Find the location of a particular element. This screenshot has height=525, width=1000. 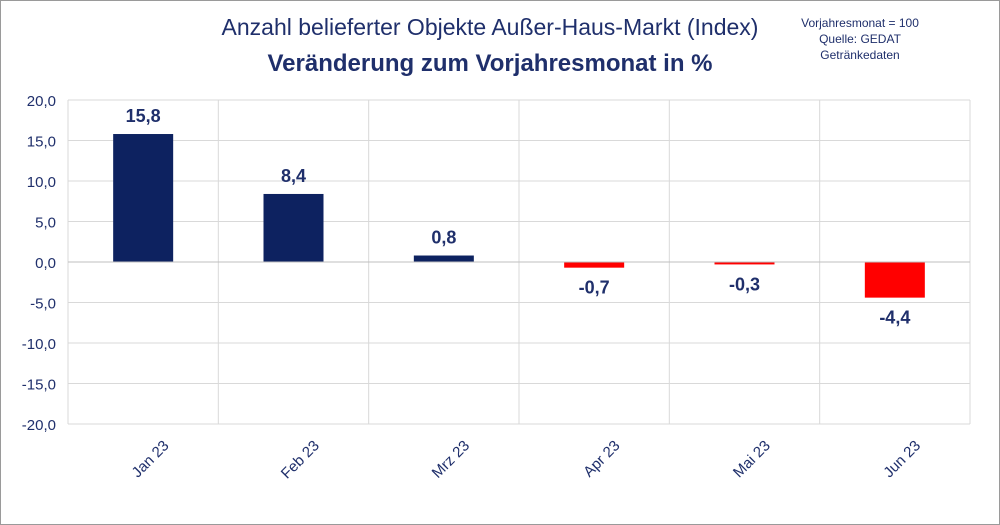

y-tick-label: 5,0 is located at coordinates (45, 223).